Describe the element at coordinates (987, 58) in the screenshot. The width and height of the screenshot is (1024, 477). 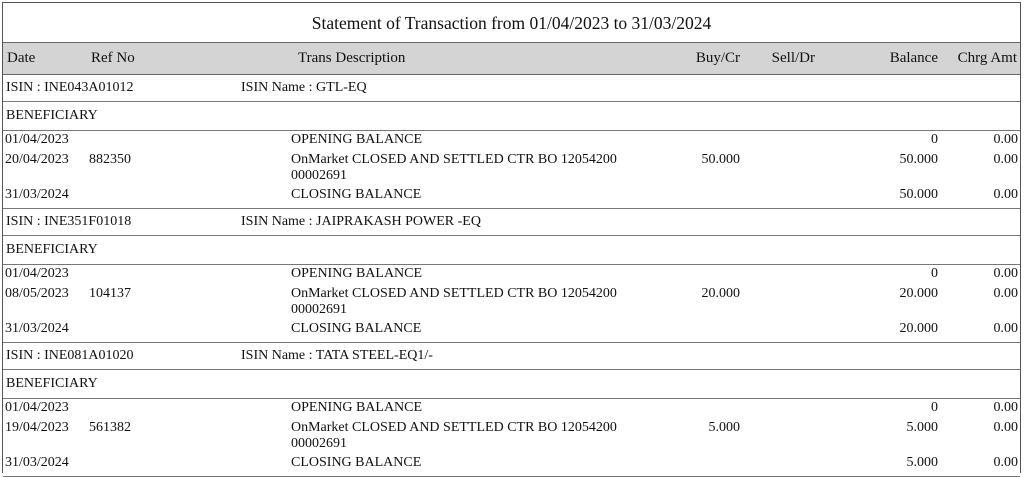
I see `col-chrg-amt: Chrg Amt` at that location.